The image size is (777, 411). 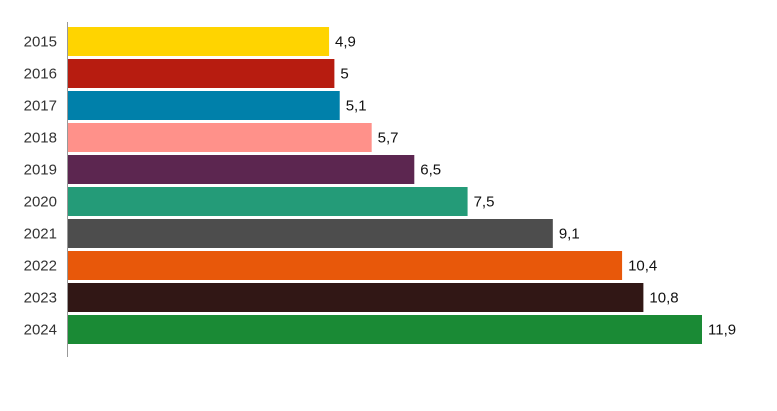 What do you see at coordinates (40, 169) in the screenshot?
I see `category-label: 2019` at bounding box center [40, 169].